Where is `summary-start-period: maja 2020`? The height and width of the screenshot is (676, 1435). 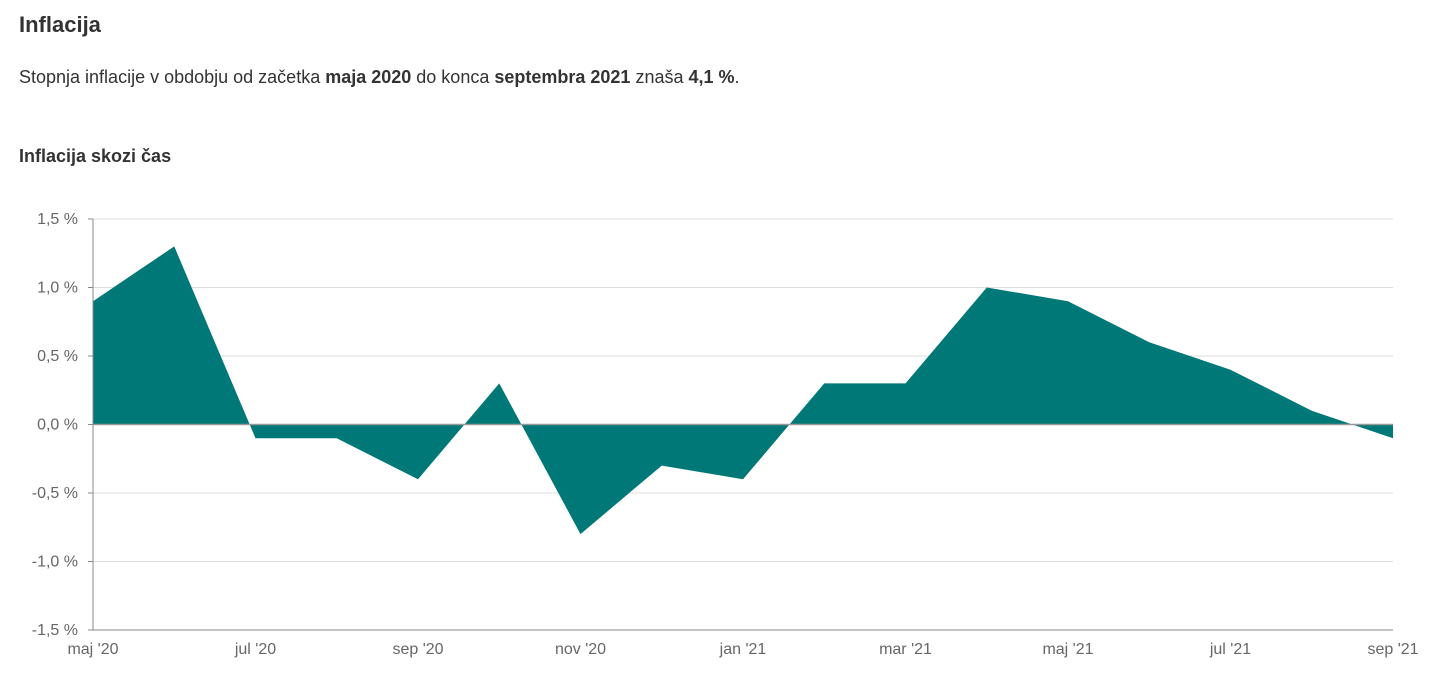 summary-start-period: maja 2020 is located at coordinates (368, 77).